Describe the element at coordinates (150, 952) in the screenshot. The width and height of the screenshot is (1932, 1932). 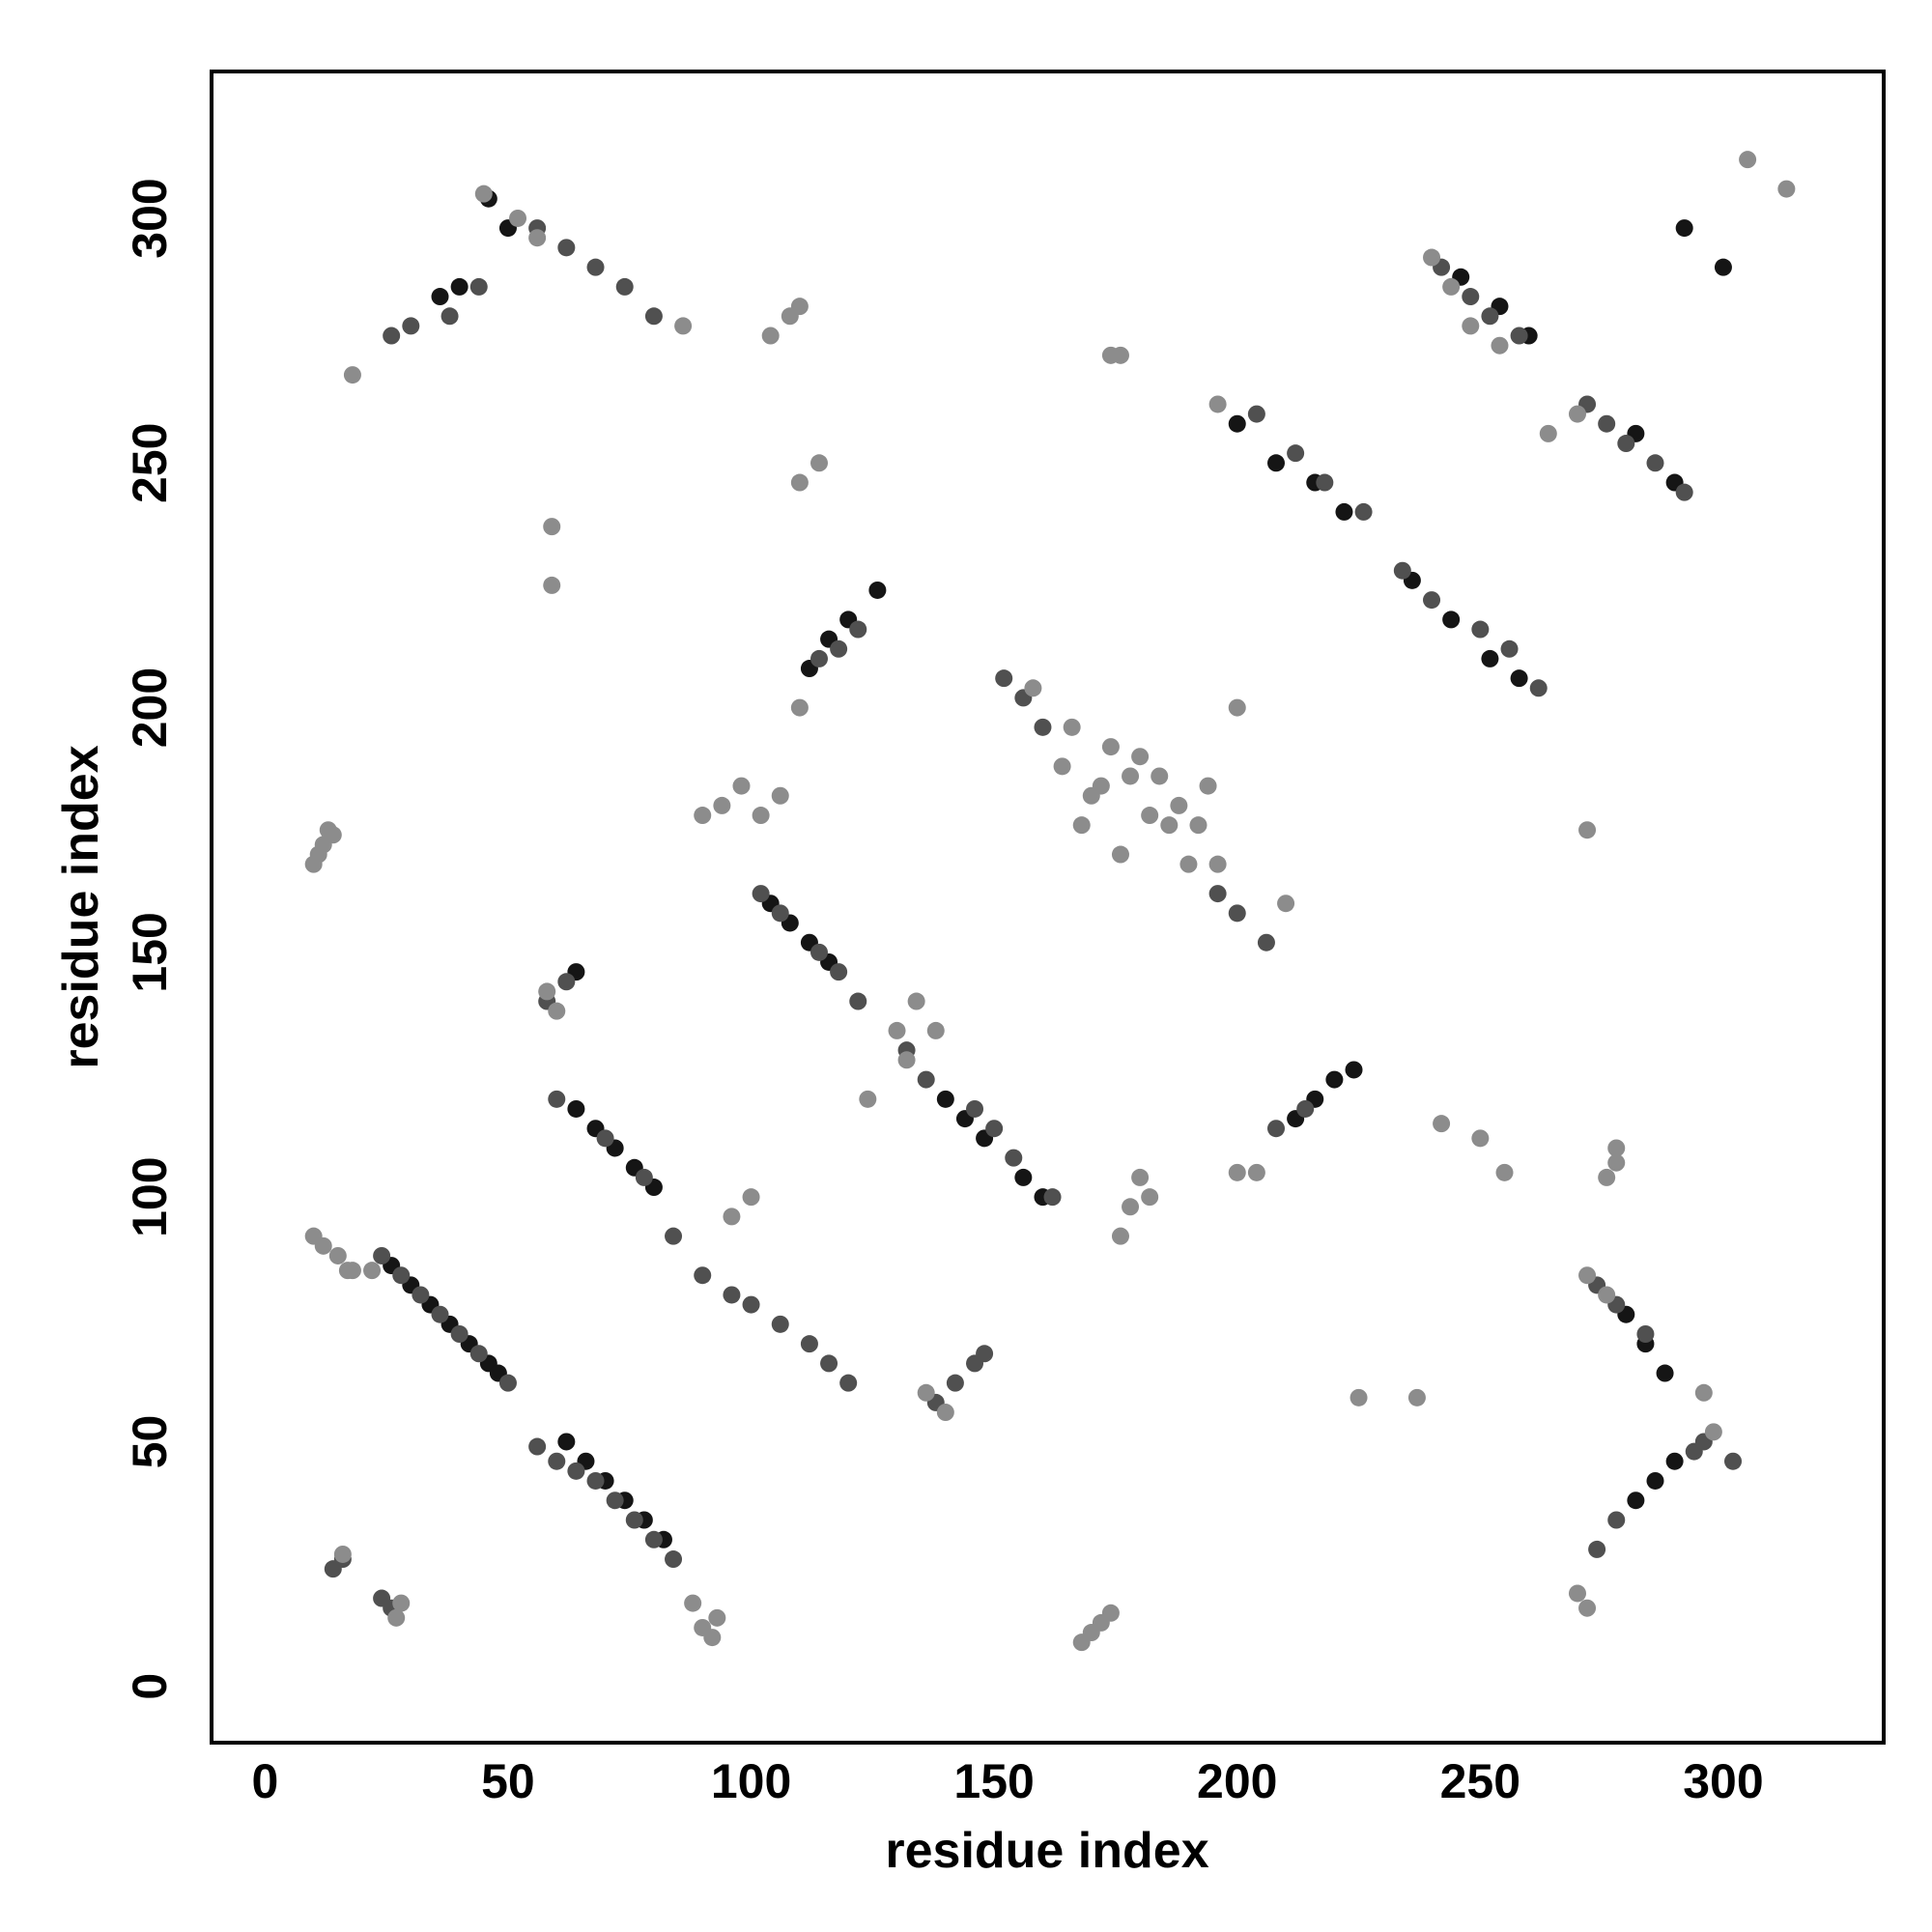
I see `y-tick-label: 150` at that location.